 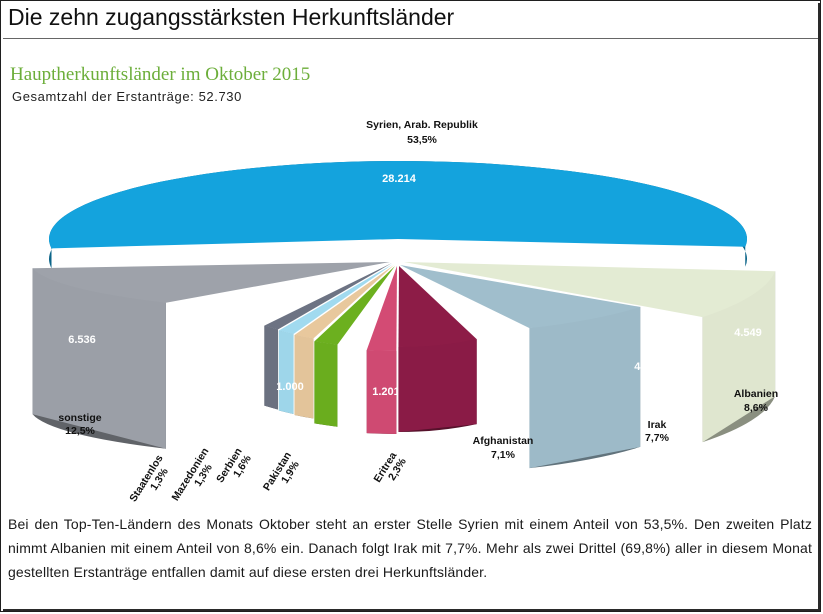 I want to click on slice-top-staatenlos, so click(x=328, y=296).